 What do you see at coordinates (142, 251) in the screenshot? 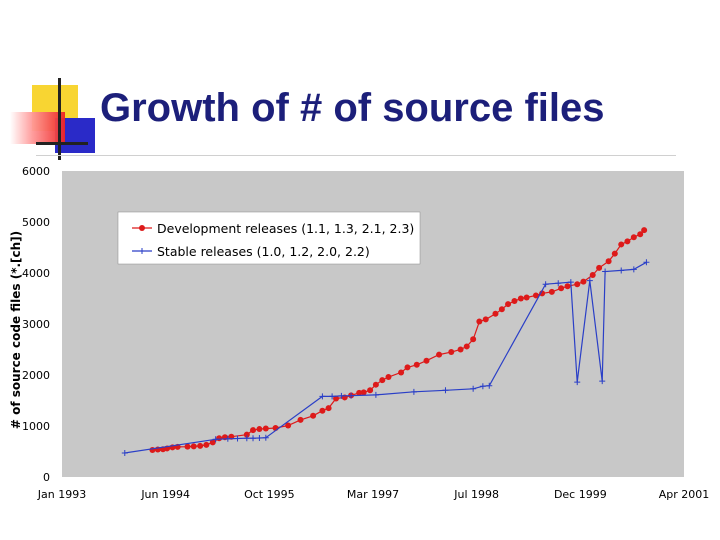
I see `legend-marker` at bounding box center [142, 251].